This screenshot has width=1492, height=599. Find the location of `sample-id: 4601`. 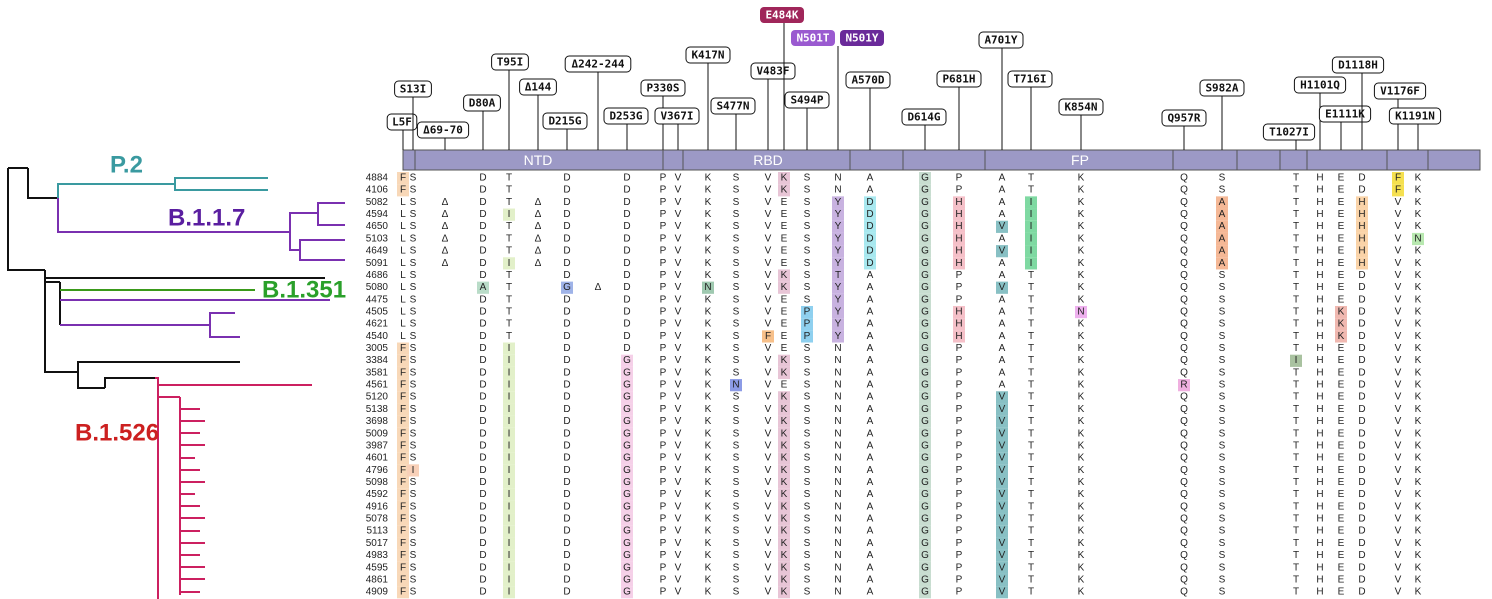

sample-id: 4601 is located at coordinates (377, 458).